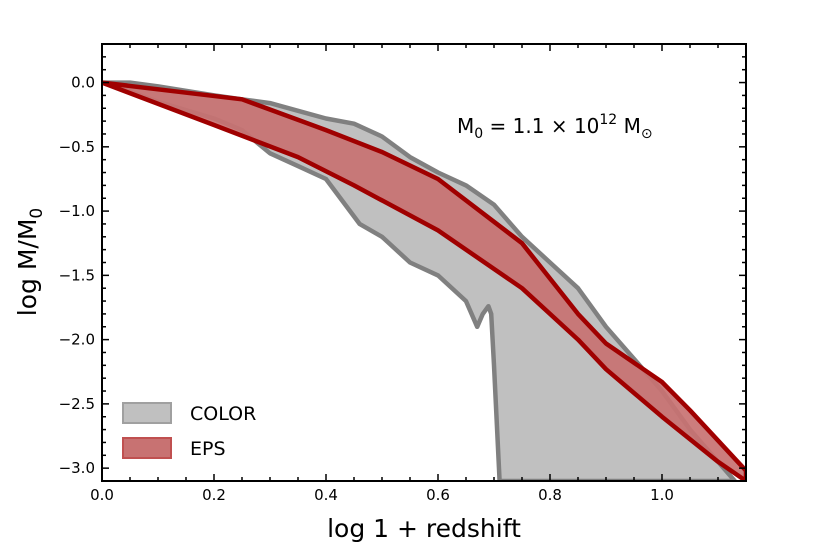 The height and width of the screenshot is (554, 830). Describe the element at coordinates (77, 275) in the screenshot. I see `y-tick-label: −1.5` at that location.